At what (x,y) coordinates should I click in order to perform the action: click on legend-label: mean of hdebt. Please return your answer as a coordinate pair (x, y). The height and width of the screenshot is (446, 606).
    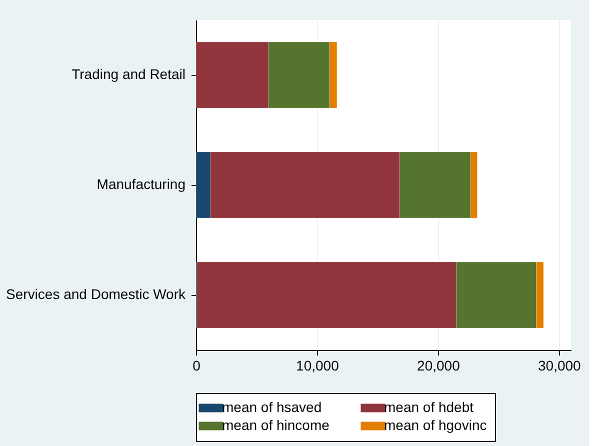
    Looking at the image, I should click on (429, 407).